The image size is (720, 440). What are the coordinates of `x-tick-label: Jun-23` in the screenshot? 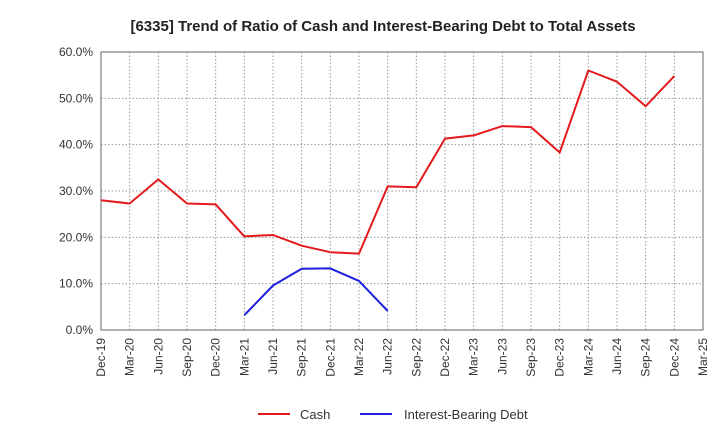 It's located at (502, 356).